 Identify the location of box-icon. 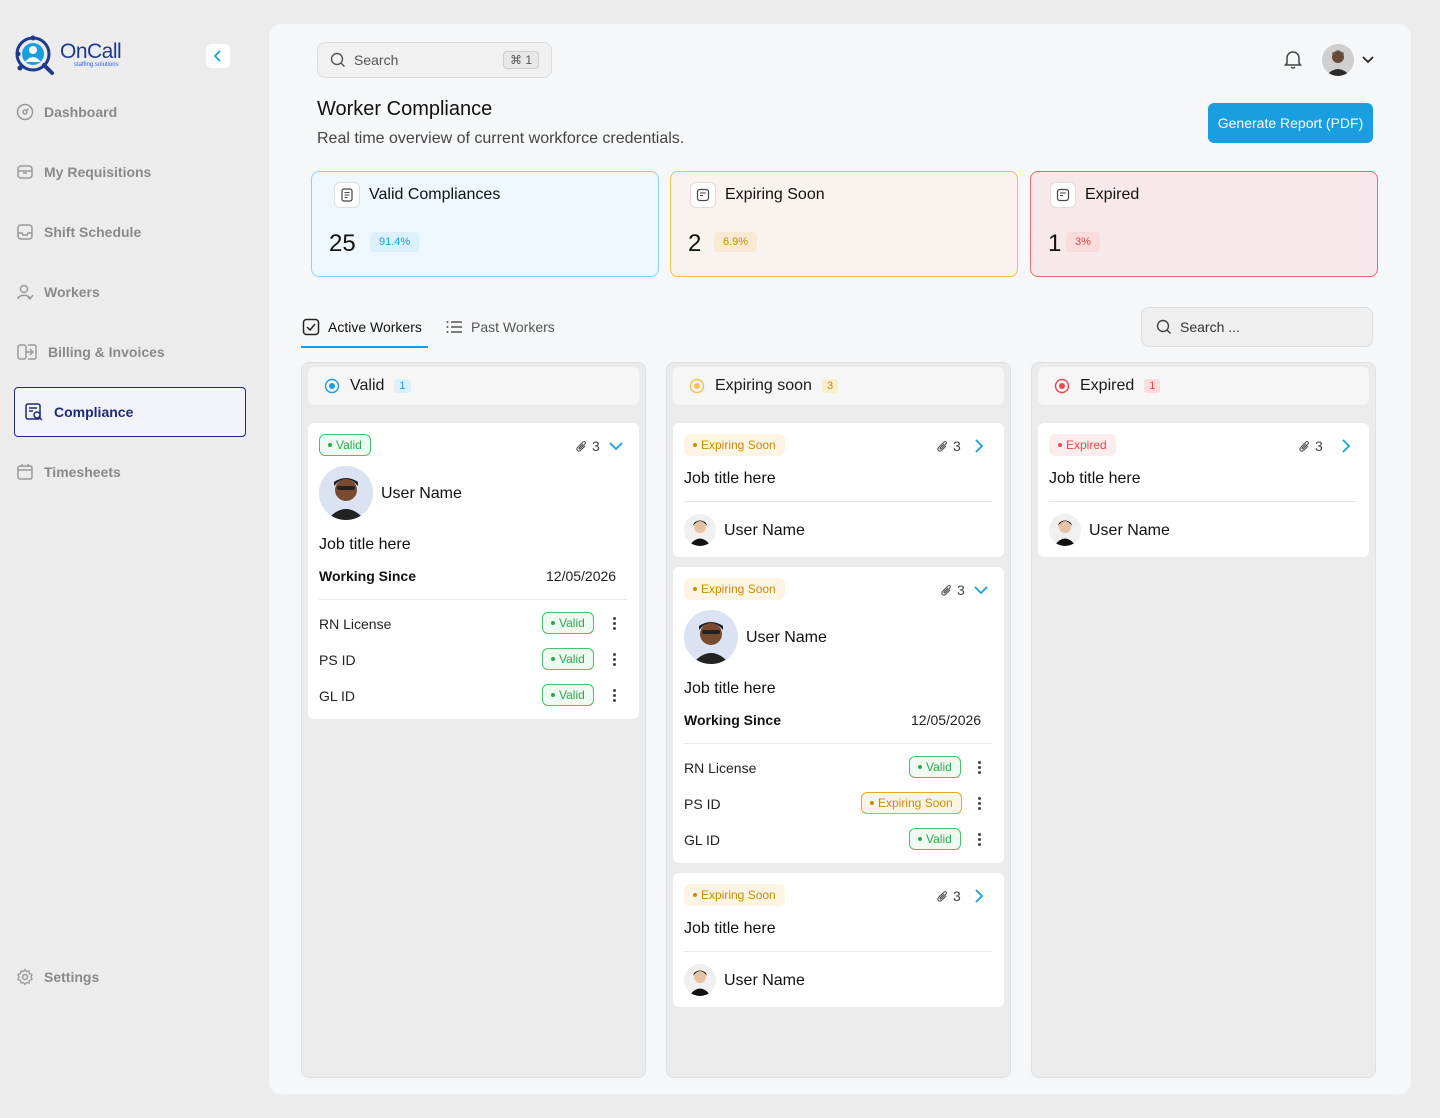
(25, 172).